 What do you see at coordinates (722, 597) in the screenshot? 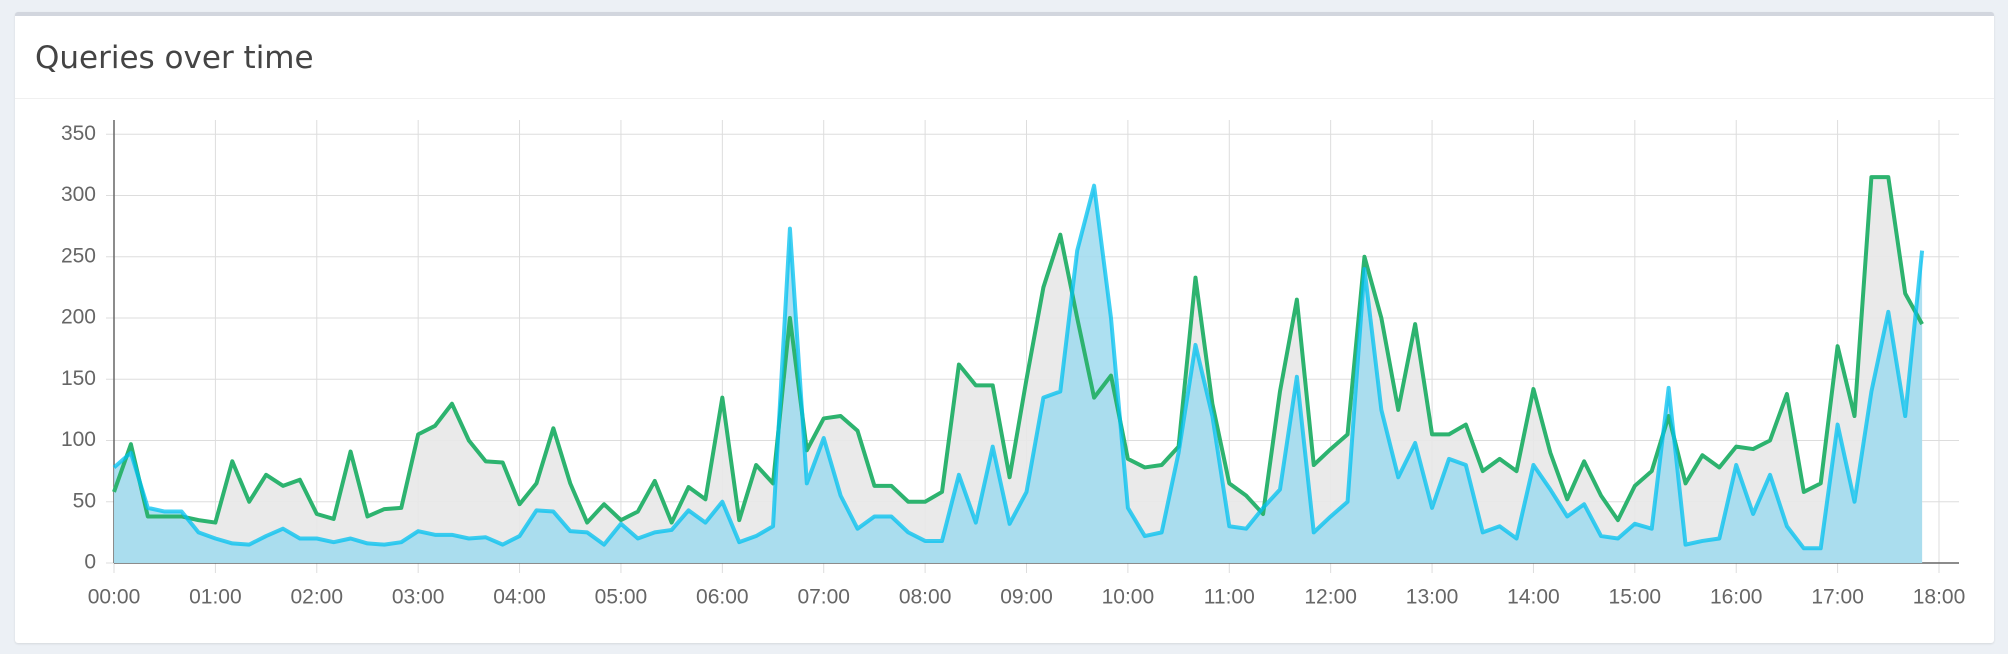
I see `x-tick-label: 06:00` at bounding box center [722, 597].